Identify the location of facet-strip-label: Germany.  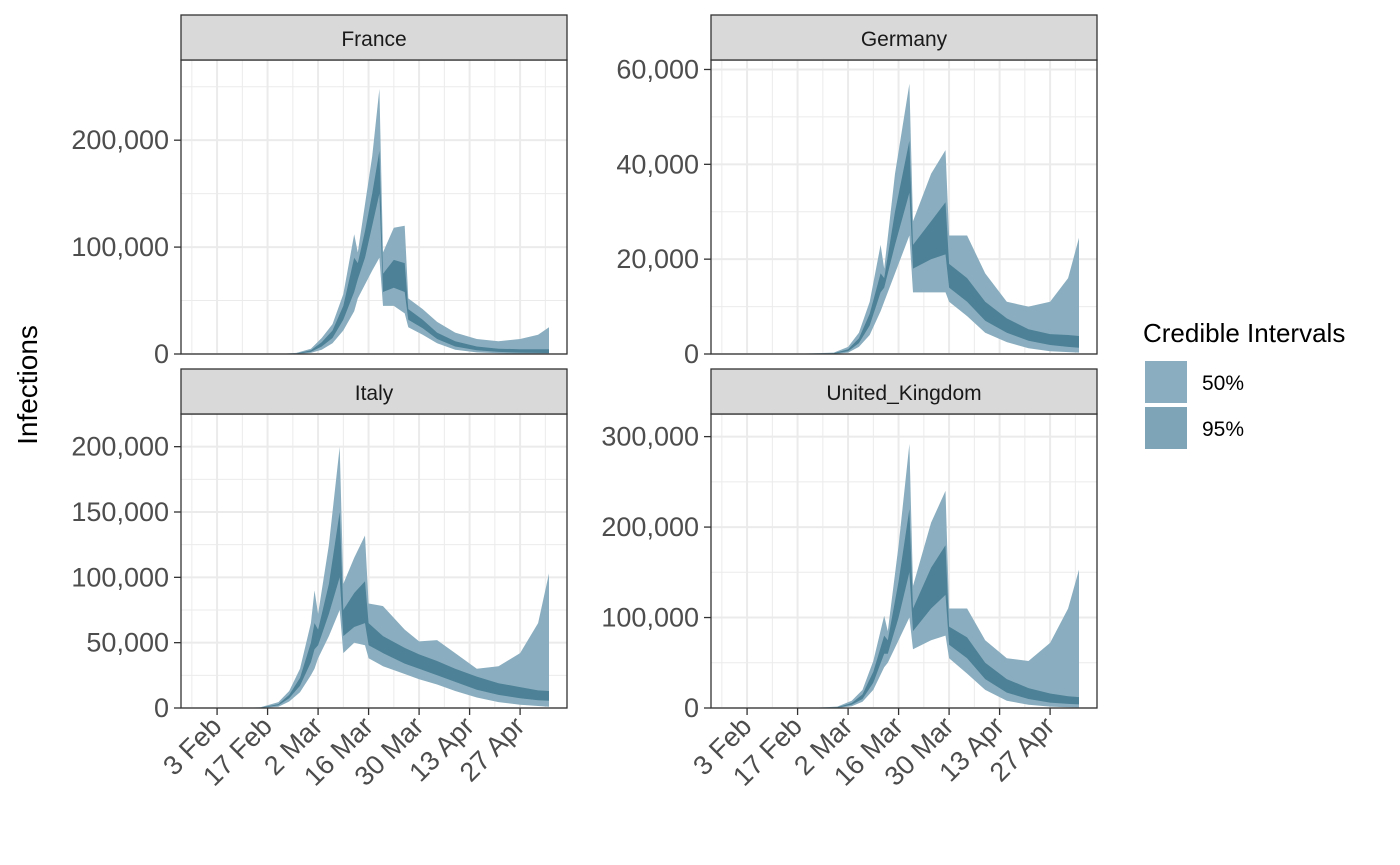
(904, 39).